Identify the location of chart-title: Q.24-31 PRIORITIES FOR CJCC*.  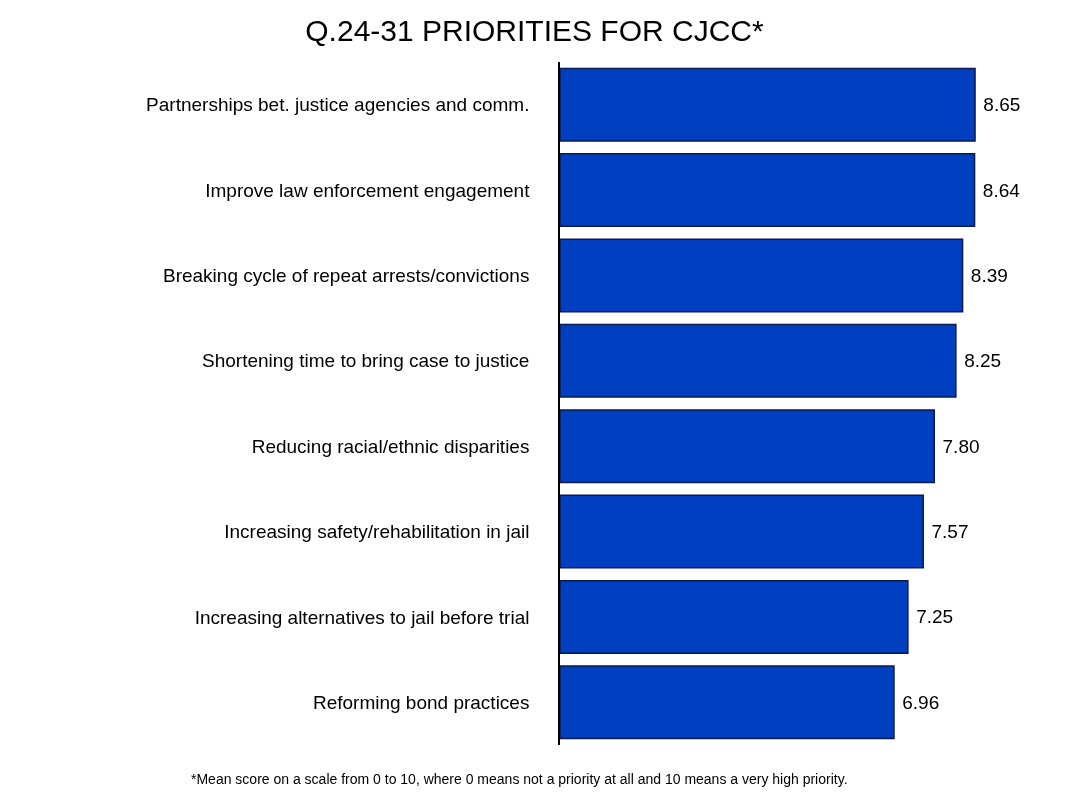
(535, 30).